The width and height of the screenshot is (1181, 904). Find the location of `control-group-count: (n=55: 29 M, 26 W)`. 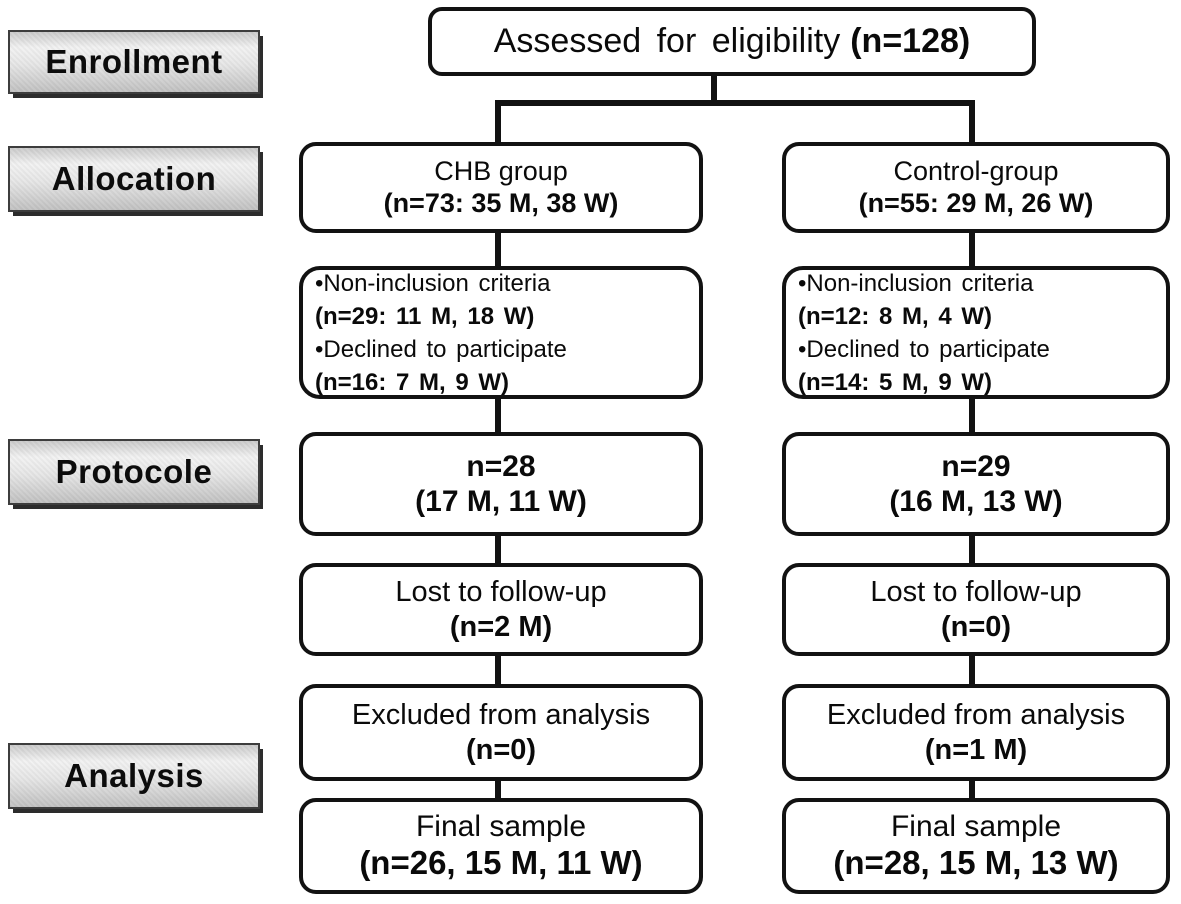

control-group-count: (n=55: 29 M, 26 W) is located at coordinates (976, 202).